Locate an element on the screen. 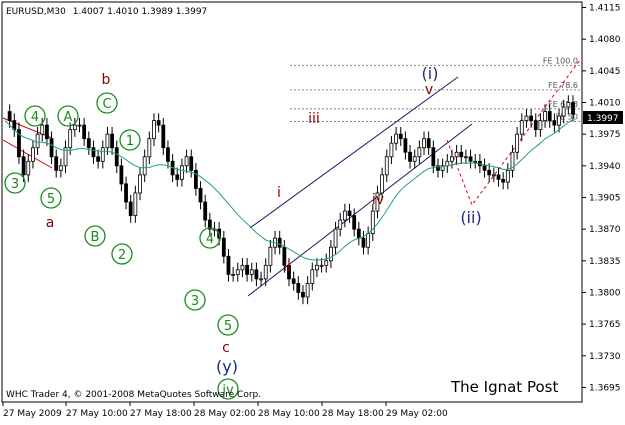 The width and height of the screenshot is (625, 425). y-tick-label: 1.3870 is located at coordinates (605, 230).